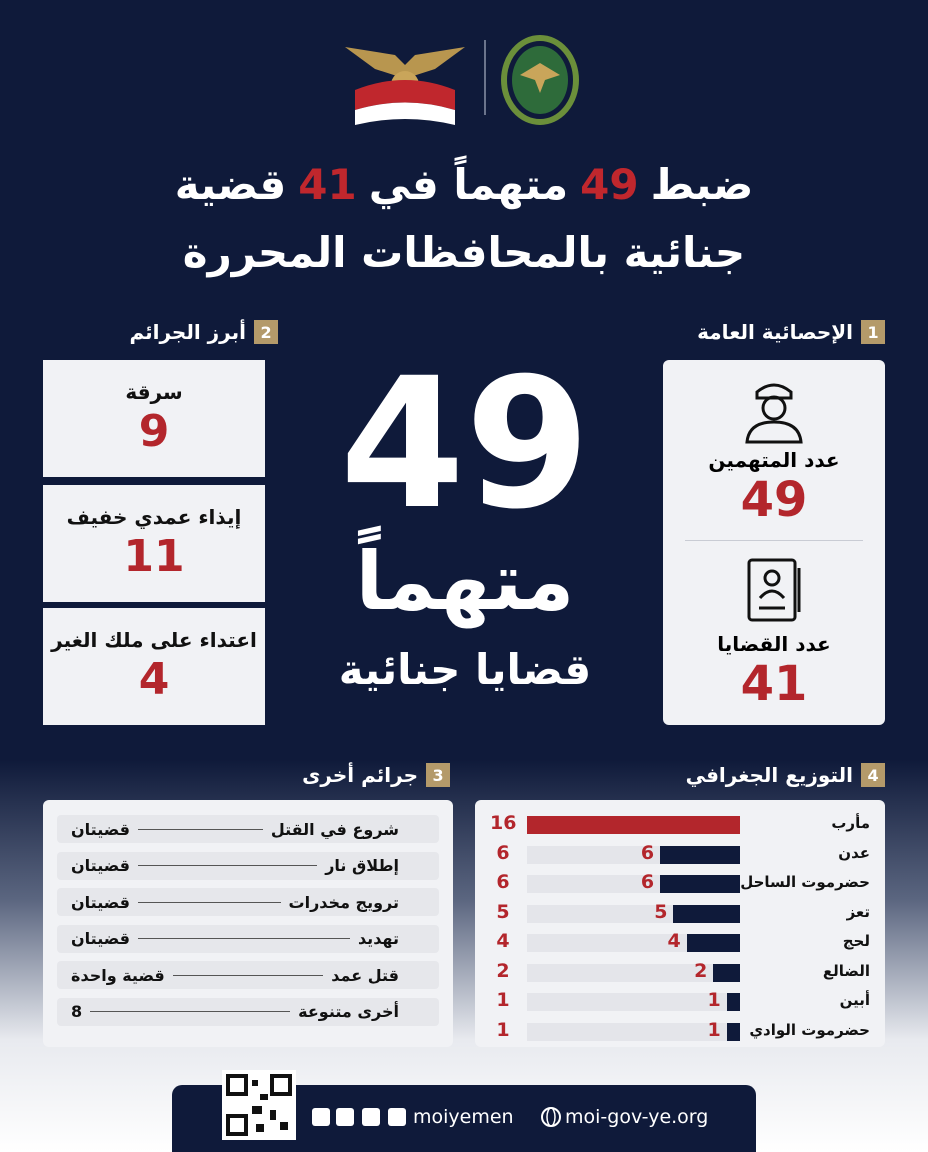 Image resolution: width=928 pixels, height=1152 pixels. What do you see at coordinates (609, 184) in the screenshot?
I see `title-number: 49` at bounding box center [609, 184].